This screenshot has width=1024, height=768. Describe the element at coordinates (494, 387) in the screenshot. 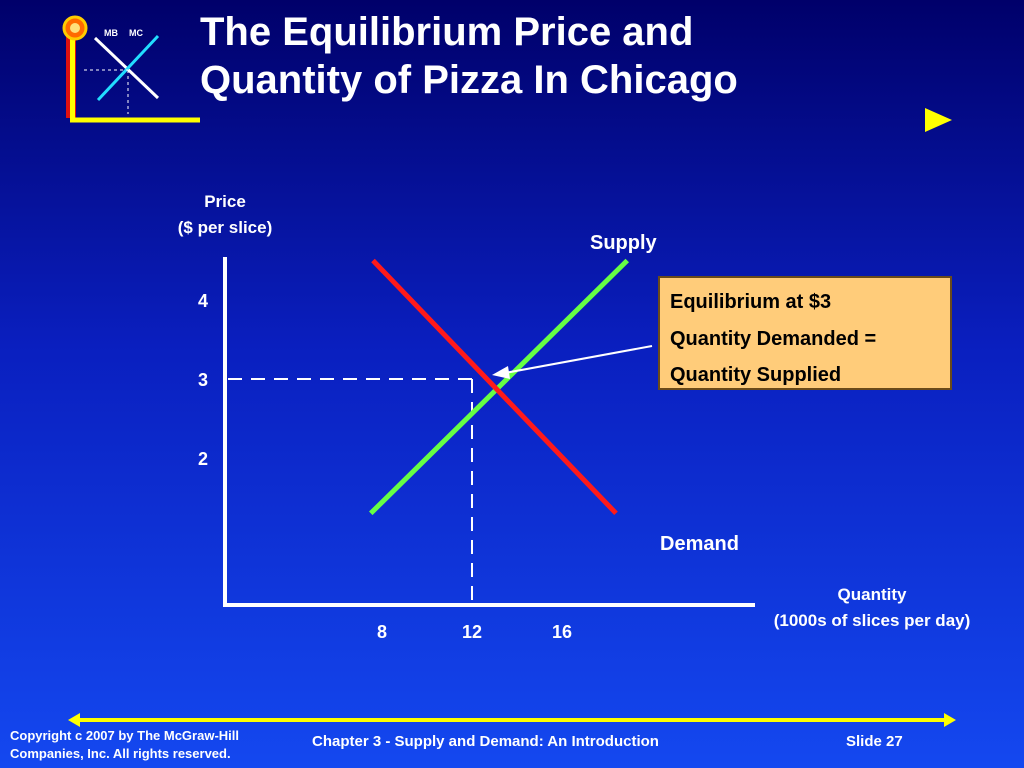

I see `demand-curve` at that location.